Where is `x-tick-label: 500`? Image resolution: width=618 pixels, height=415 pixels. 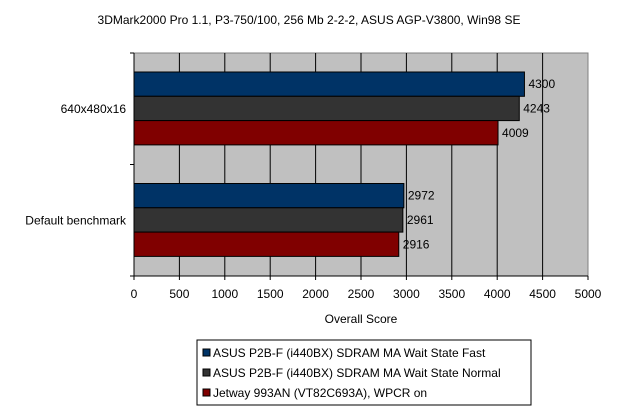 x-tick-label: 500 is located at coordinates (179, 294).